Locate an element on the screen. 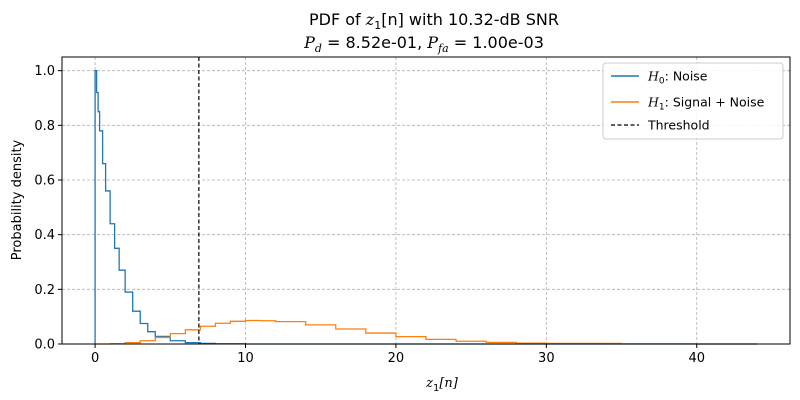  x-axis: 0 10 20 30 40 is located at coordinates (398, 355).